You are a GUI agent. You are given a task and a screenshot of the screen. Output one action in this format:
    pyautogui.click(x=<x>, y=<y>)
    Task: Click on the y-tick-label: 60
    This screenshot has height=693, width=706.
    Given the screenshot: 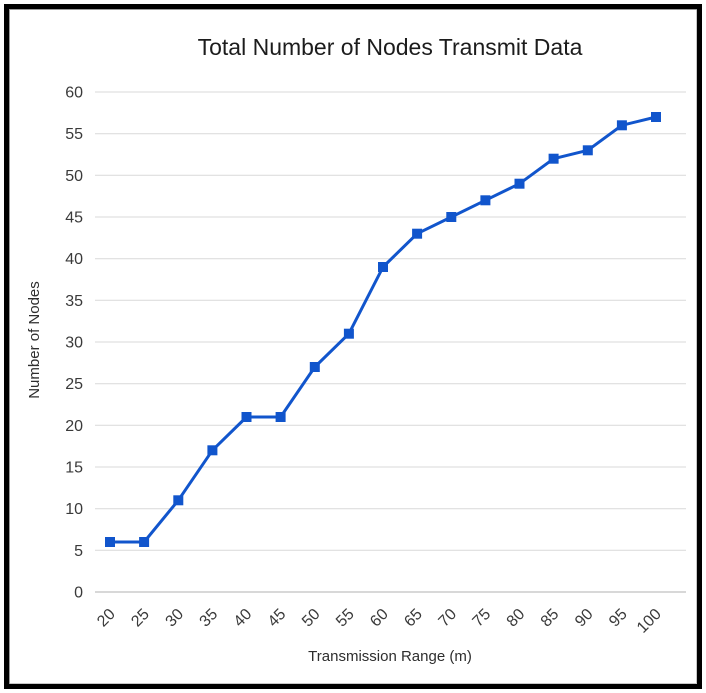 What is the action you would take?
    pyautogui.click(x=74, y=93)
    